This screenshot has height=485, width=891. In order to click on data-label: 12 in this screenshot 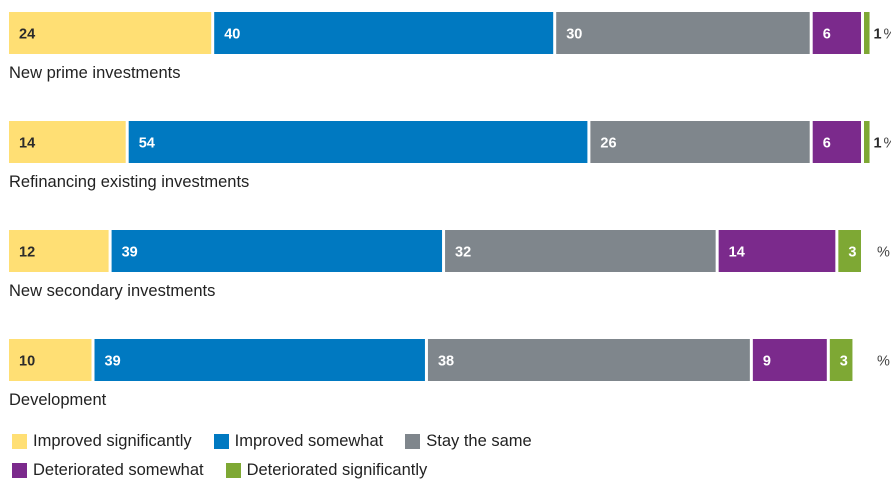, I will do `click(27, 253)`.